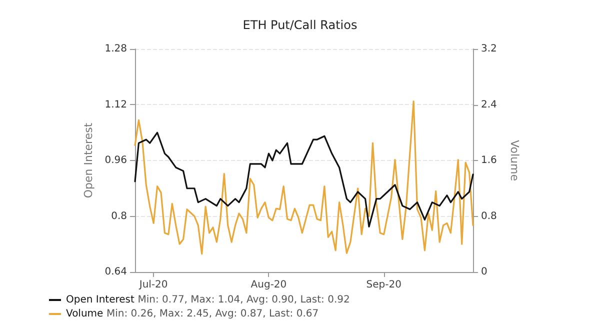 Image resolution: width=600 pixels, height=335 pixels. Describe the element at coordinates (268, 285) in the screenshot. I see `x-tick-label: Aug-20` at that location.